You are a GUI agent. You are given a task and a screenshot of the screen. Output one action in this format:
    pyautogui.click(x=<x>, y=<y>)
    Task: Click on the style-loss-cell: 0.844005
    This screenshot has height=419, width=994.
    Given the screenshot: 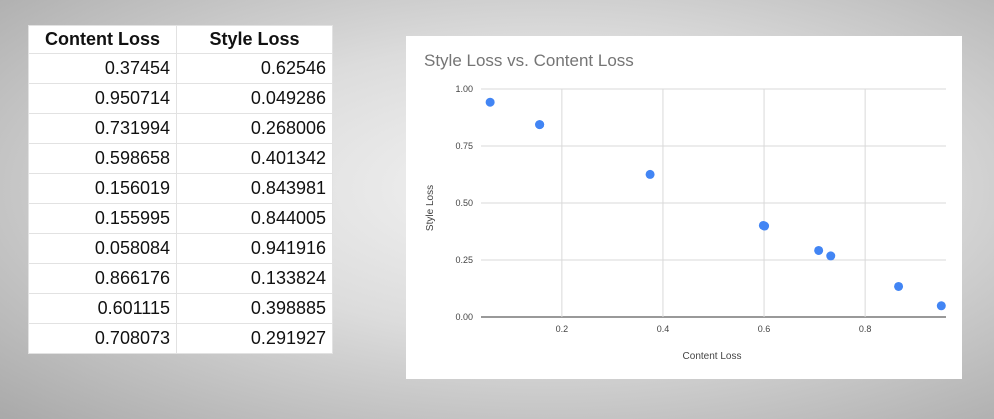 What is the action you would take?
    pyautogui.click(x=254, y=218)
    